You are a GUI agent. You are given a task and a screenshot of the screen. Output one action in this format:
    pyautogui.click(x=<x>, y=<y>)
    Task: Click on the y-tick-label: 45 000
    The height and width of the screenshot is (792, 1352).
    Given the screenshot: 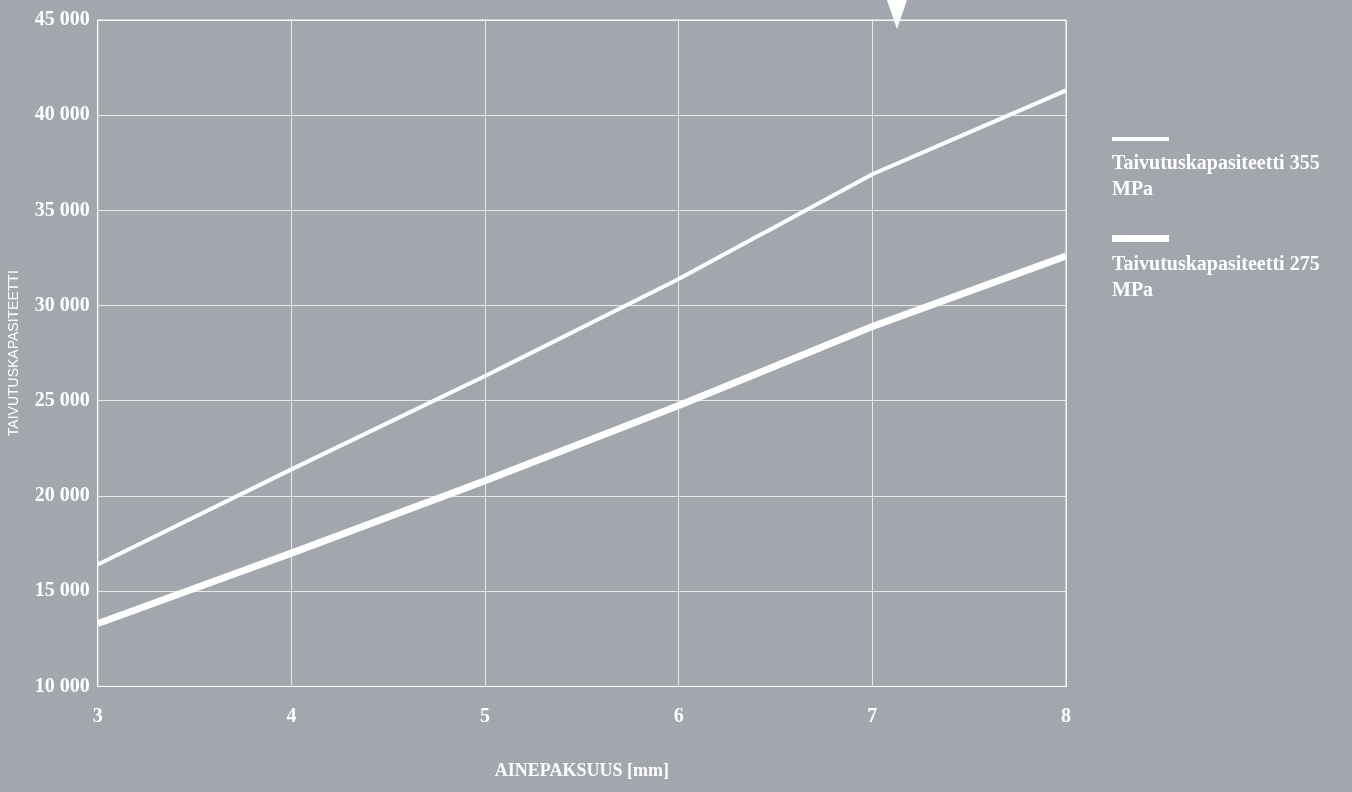 What is the action you would take?
    pyautogui.click(x=62, y=18)
    